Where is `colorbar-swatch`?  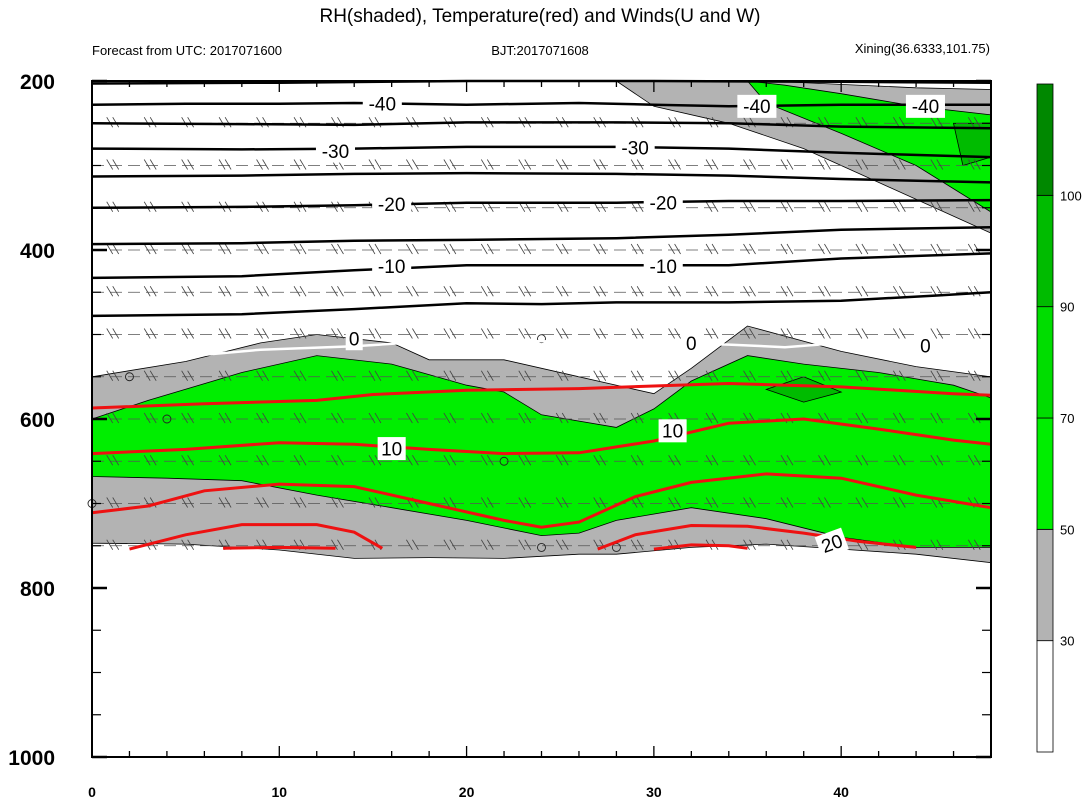
colorbar-swatch is located at coordinates (1045, 139).